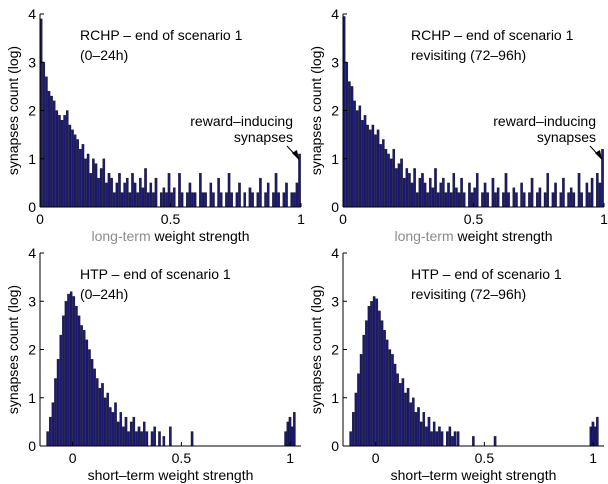  I want to click on x-tick-label: 1, so click(593, 458).